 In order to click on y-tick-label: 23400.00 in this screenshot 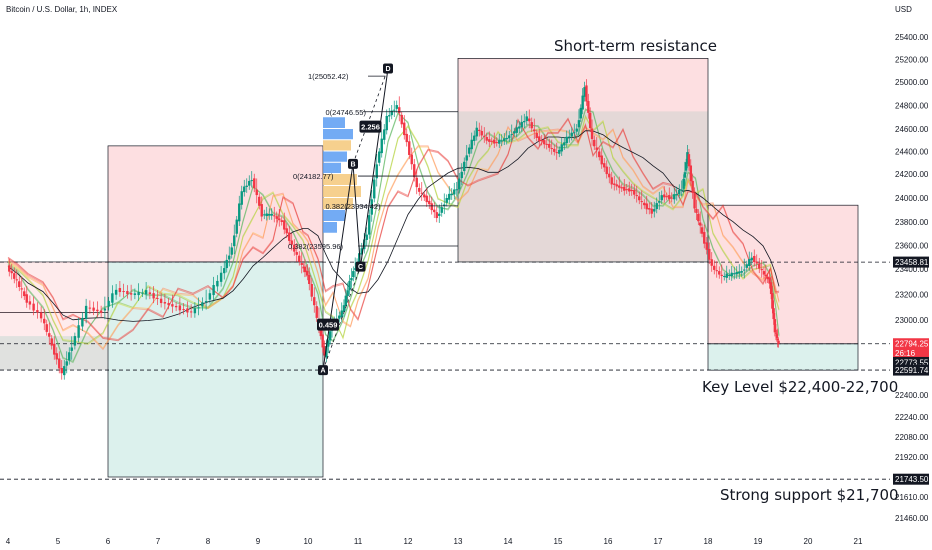, I will do `click(912, 269)`.